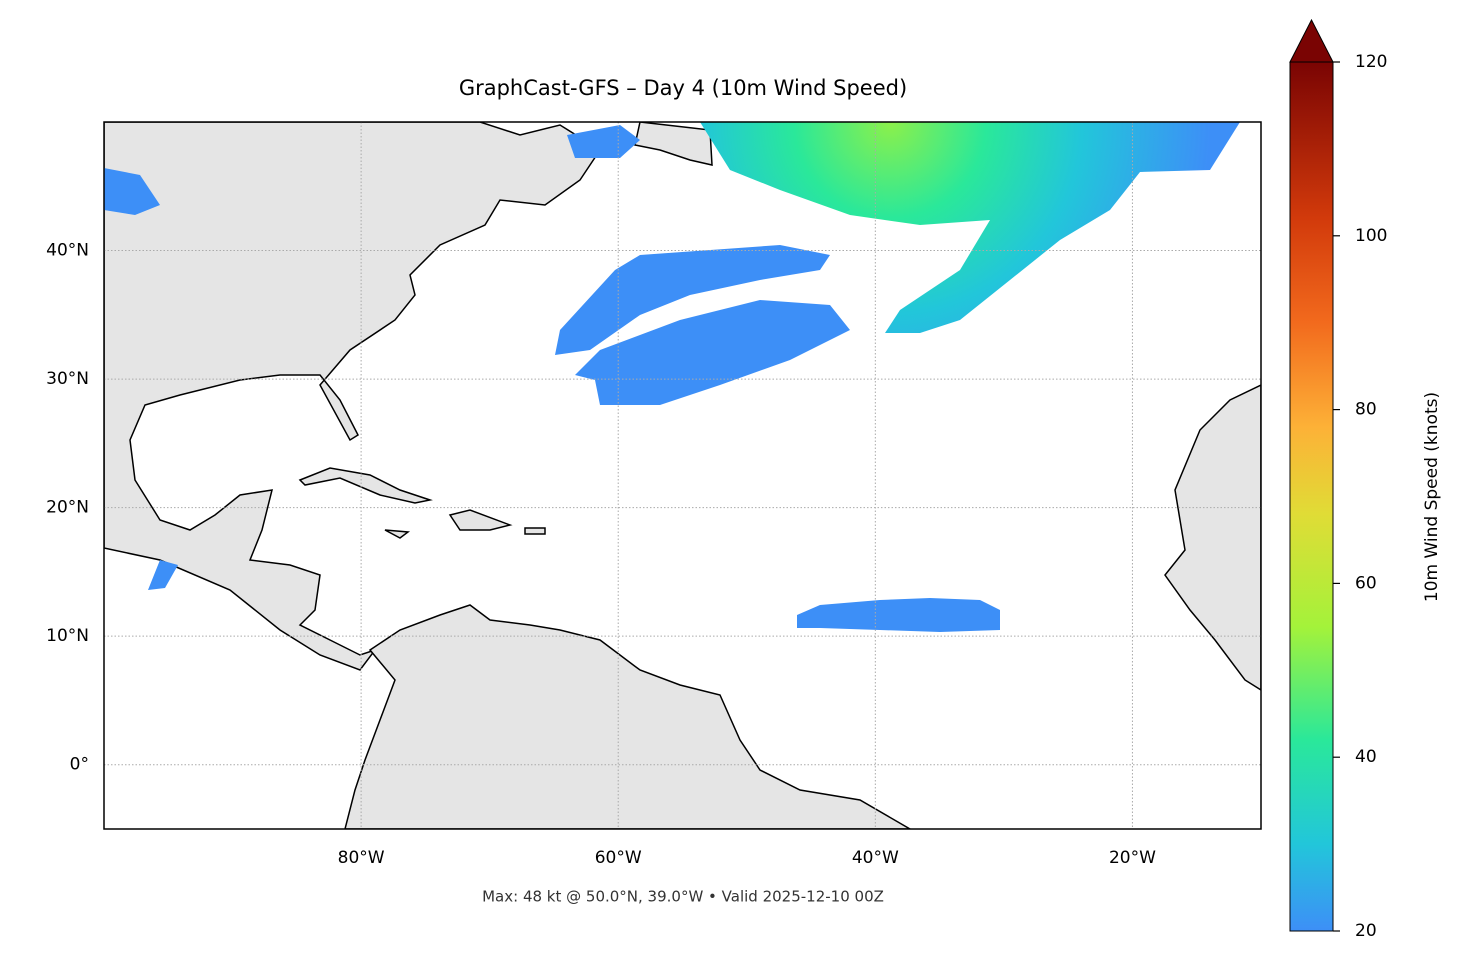 This screenshot has width=1466, height=973. I want to click on colorbar-label: 10m Wind Speed (knots), so click(1432, 497).